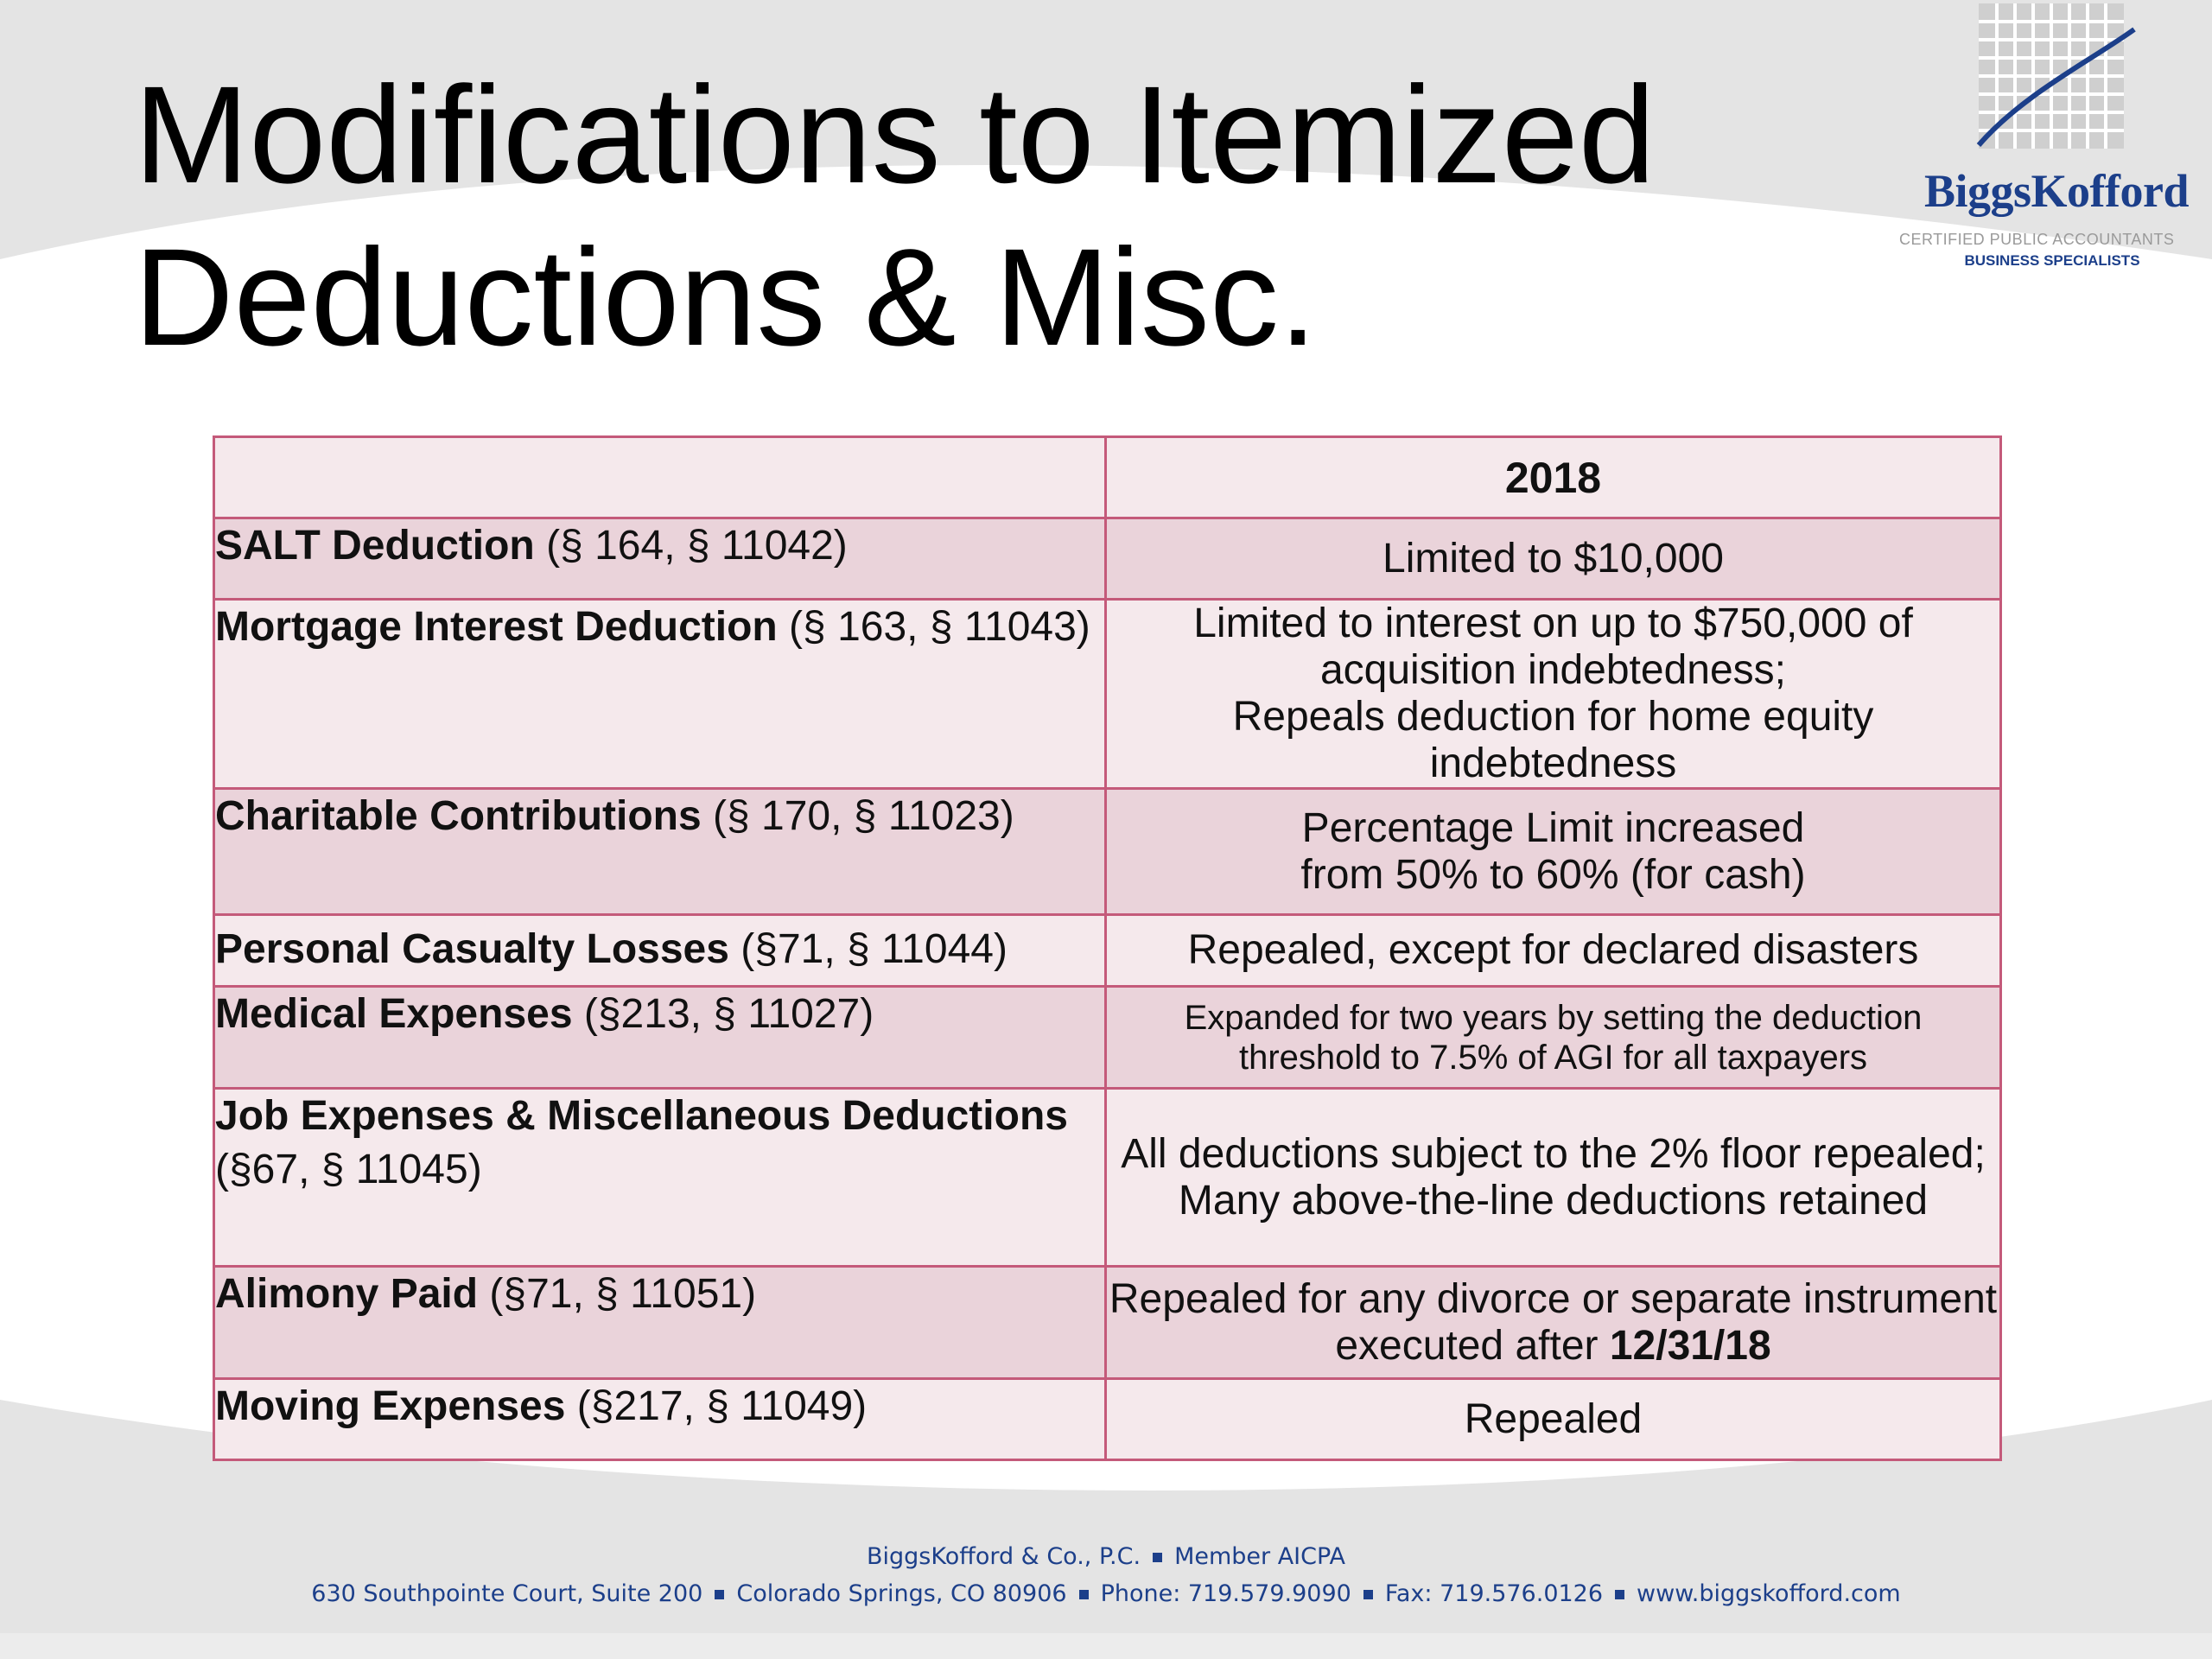 This screenshot has width=2212, height=1659. Describe the element at coordinates (394, 1014) in the screenshot. I see `row-label: Medical Expenses` at that location.